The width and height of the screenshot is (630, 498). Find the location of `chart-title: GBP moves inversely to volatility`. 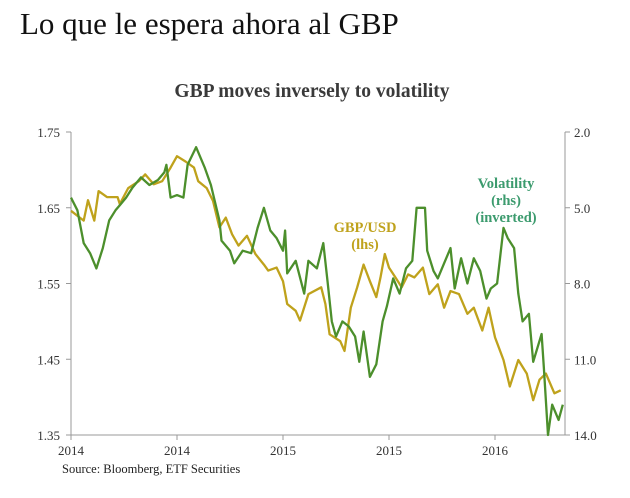

chart-title: GBP moves inversely to volatility is located at coordinates (311, 91).